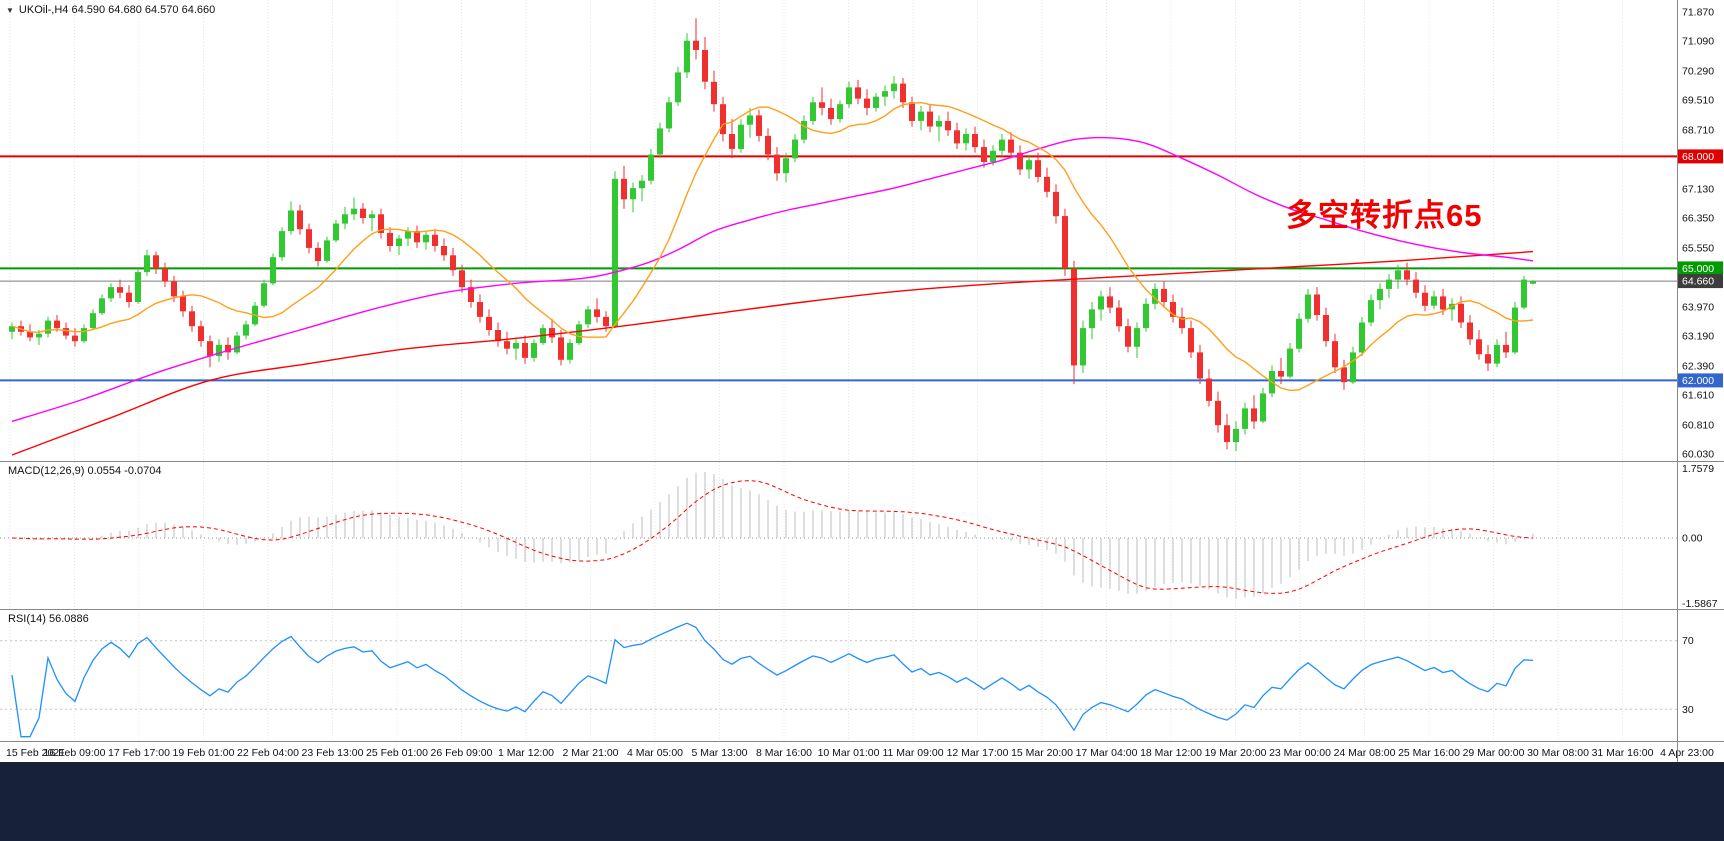  I want to click on time-tick-label: 2 Mar 21:00, so click(590, 753).